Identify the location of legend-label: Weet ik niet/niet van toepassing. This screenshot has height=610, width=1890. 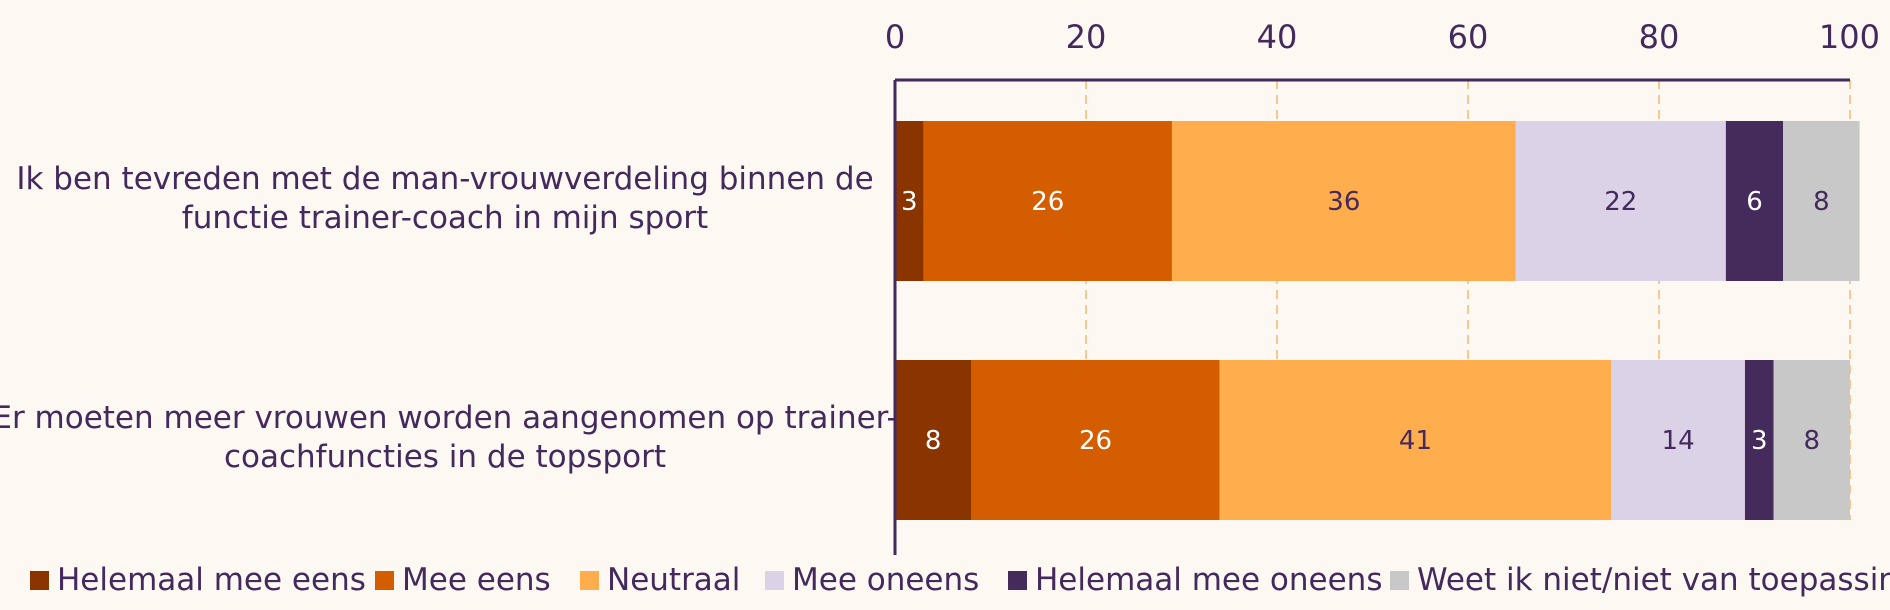
(1653, 580).